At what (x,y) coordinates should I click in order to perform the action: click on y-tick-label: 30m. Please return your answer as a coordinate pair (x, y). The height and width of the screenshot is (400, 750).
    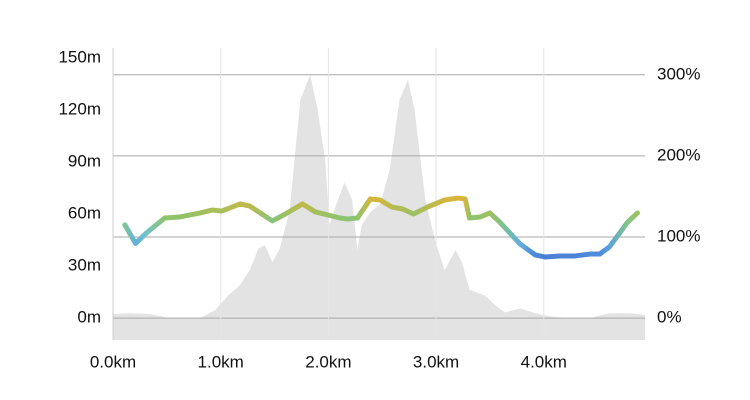
    Looking at the image, I should click on (84, 264).